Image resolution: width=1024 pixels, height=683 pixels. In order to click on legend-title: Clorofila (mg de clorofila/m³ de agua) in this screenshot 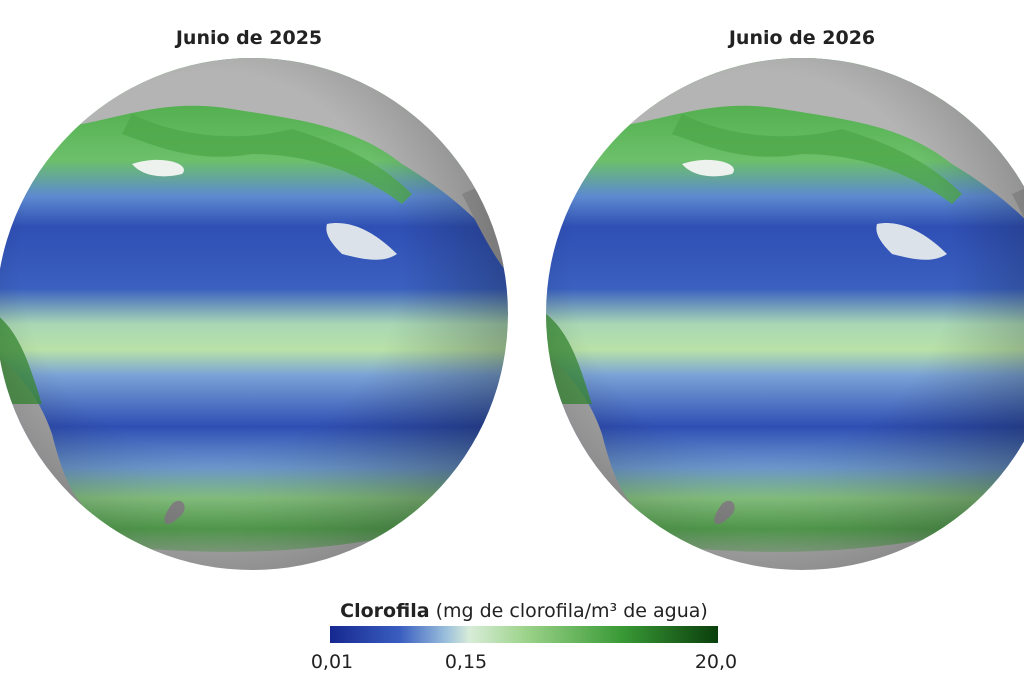, I will do `click(524, 611)`.